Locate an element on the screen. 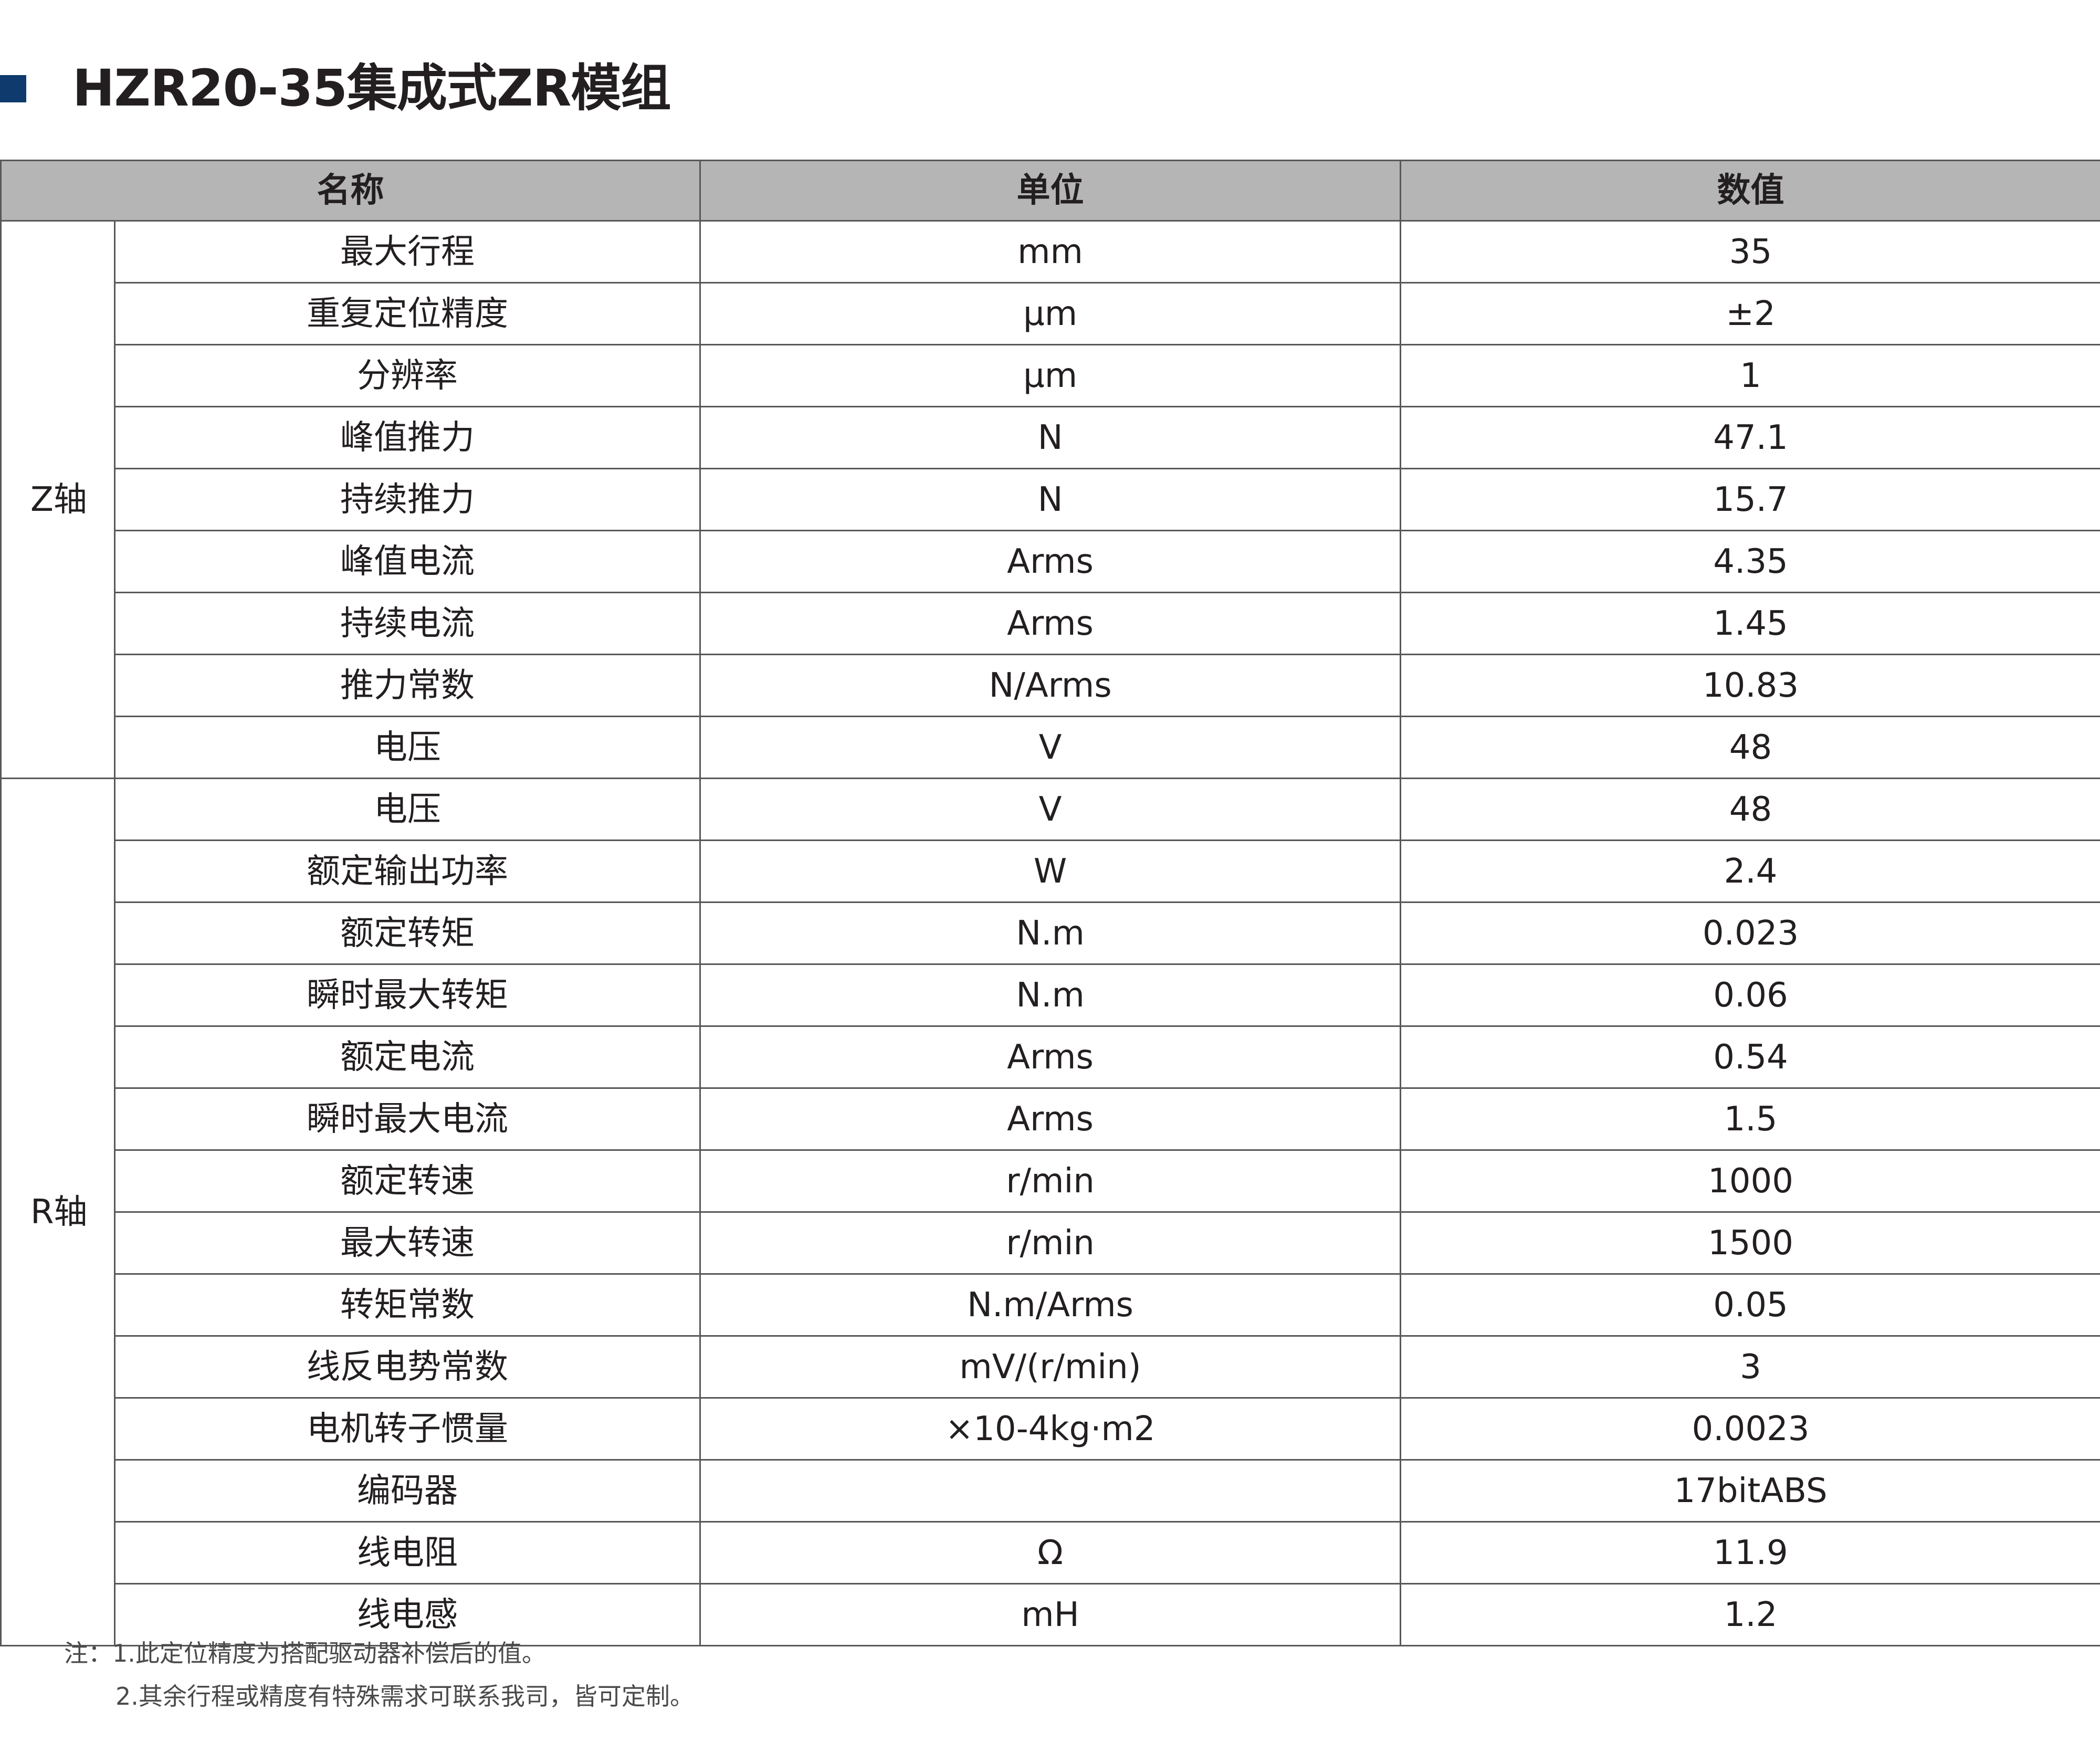 The height and width of the screenshot is (1763, 2100). cell-unit: ×10-4kg·m2 is located at coordinates (1050, 1429).